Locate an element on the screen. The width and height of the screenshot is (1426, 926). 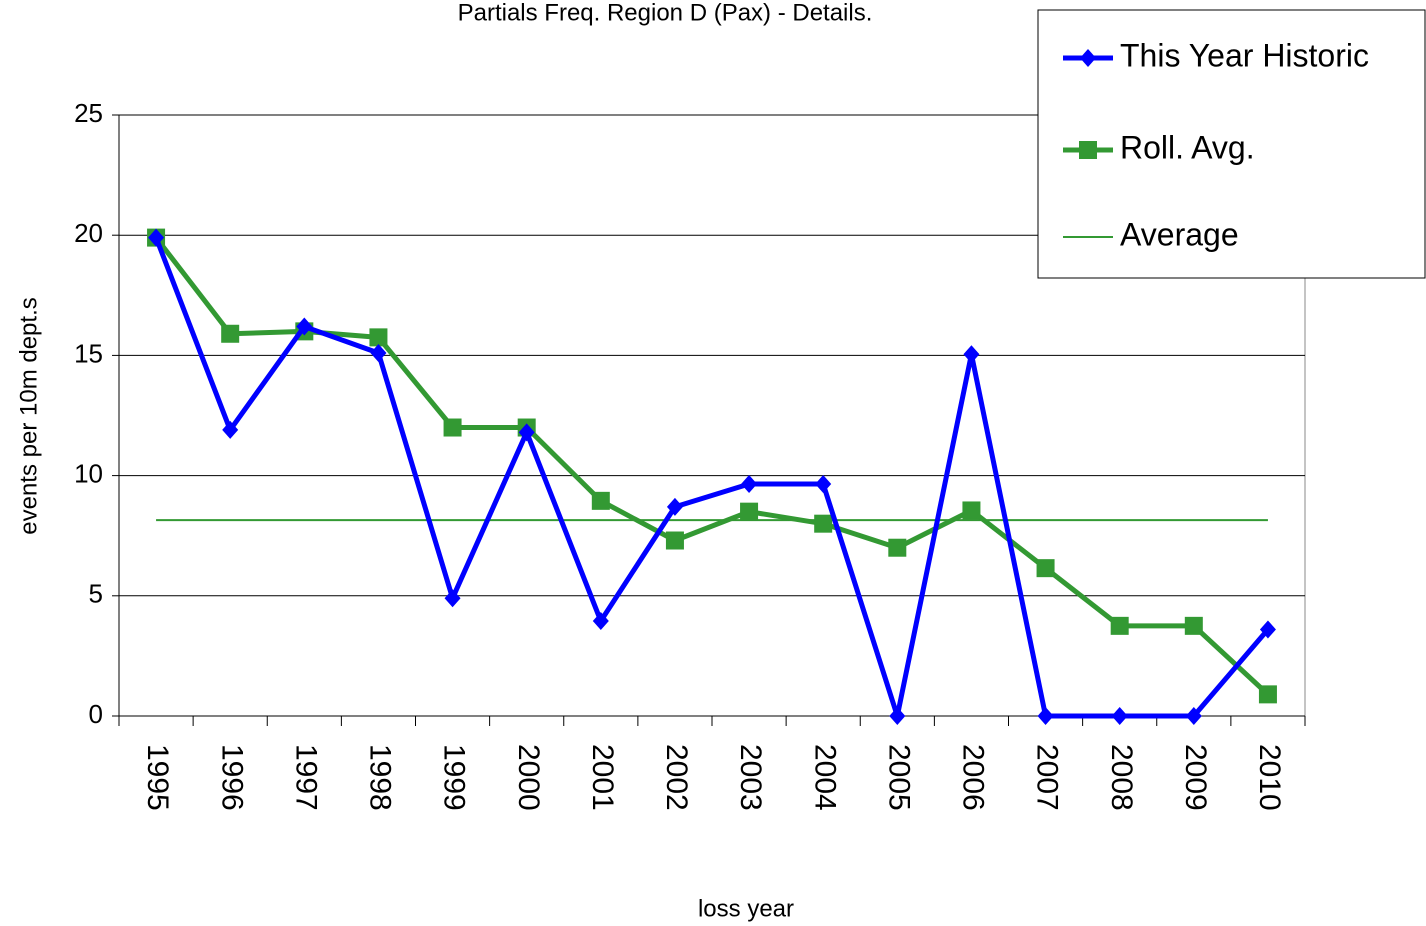
y-tick-label: 0 is located at coordinates (96, 714).